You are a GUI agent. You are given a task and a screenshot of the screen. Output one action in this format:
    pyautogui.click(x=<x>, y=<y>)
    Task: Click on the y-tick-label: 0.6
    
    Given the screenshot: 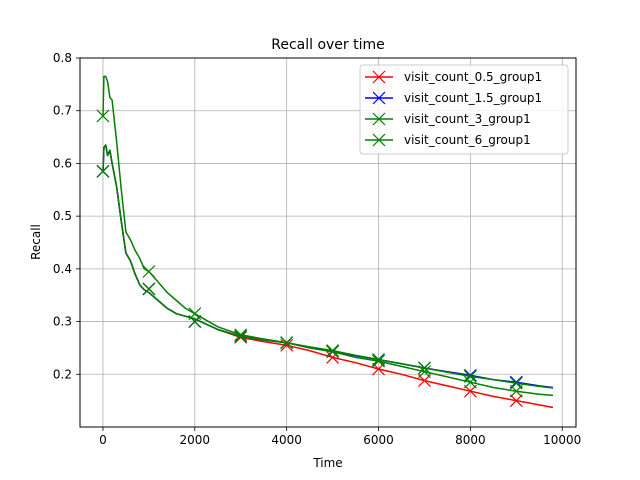 What is the action you would take?
    pyautogui.click(x=62, y=163)
    